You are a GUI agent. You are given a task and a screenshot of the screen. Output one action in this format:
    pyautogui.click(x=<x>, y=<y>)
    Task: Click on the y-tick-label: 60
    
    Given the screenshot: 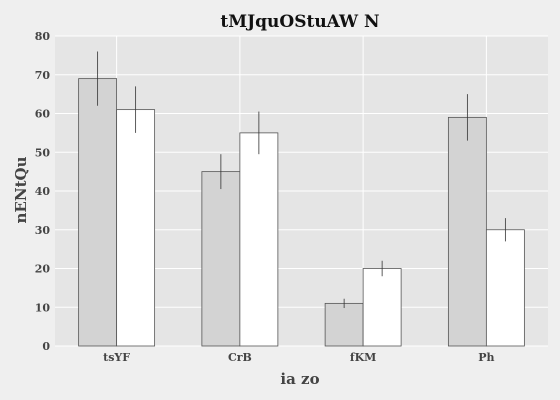 What is the action you would take?
    pyautogui.click(x=43, y=114)
    